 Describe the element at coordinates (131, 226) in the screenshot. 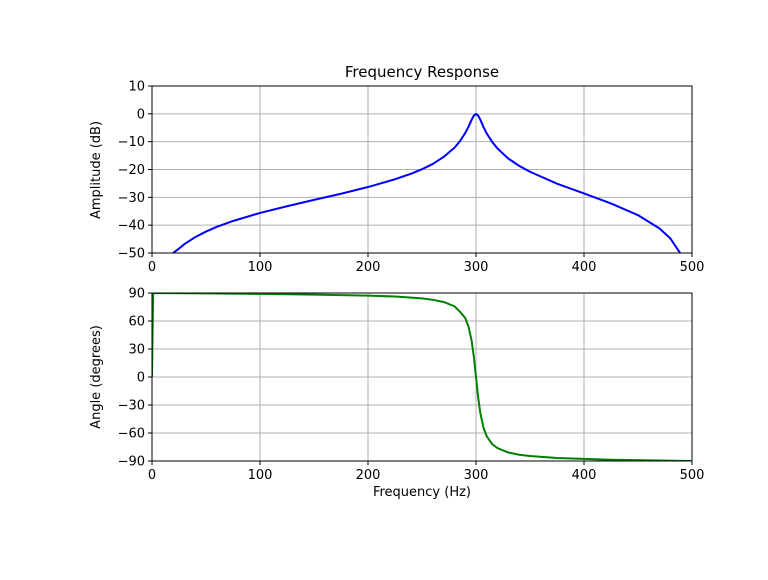

I see `y-tick-label: −40` at that location.